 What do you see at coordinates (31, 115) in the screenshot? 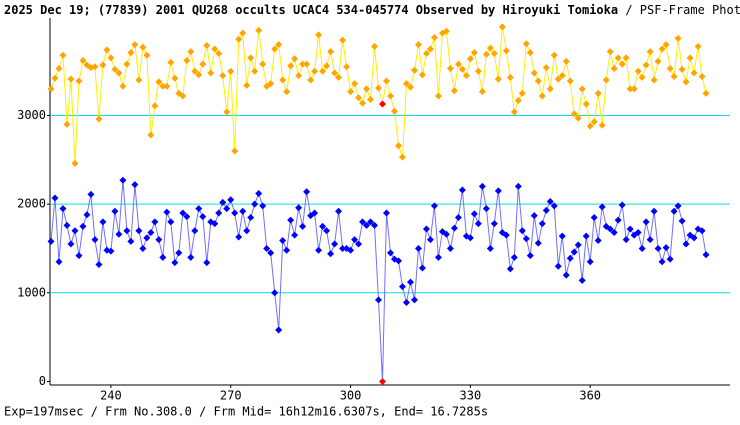
I see `y-tick-label: 3000` at bounding box center [31, 115].